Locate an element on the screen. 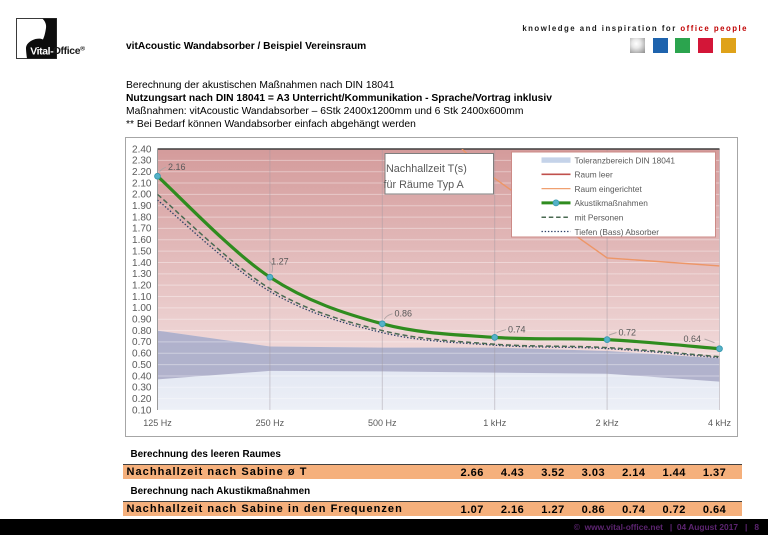  svg-text: 0.60 is located at coordinates (142, 354).